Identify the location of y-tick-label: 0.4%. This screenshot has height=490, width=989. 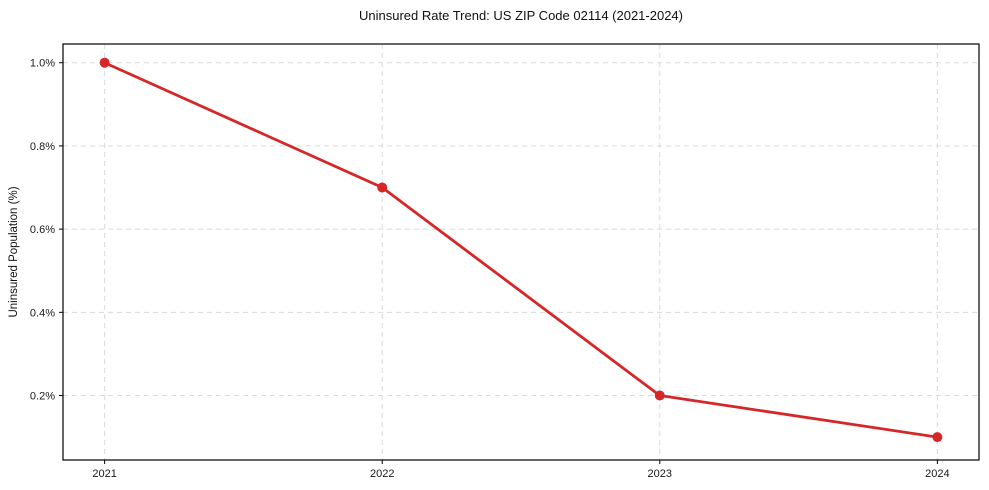
(42, 313).